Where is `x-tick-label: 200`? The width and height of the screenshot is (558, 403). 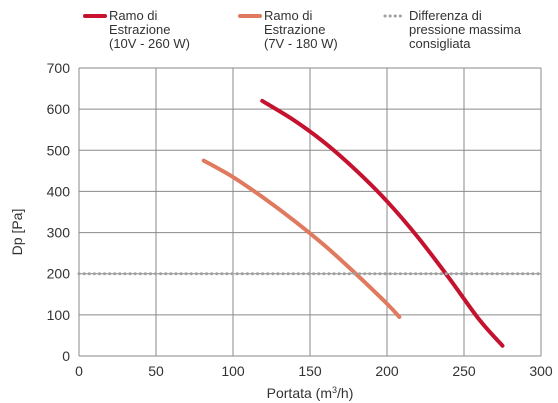
x-tick-label: 200 is located at coordinates (387, 371).